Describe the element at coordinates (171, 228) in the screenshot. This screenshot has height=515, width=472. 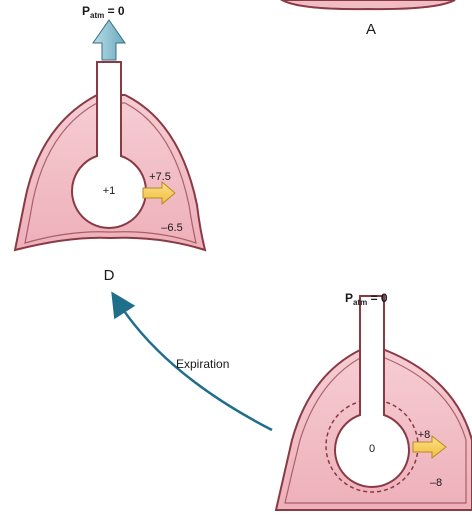
I see `panel-d-pleural-pressure: –6.5` at that location.